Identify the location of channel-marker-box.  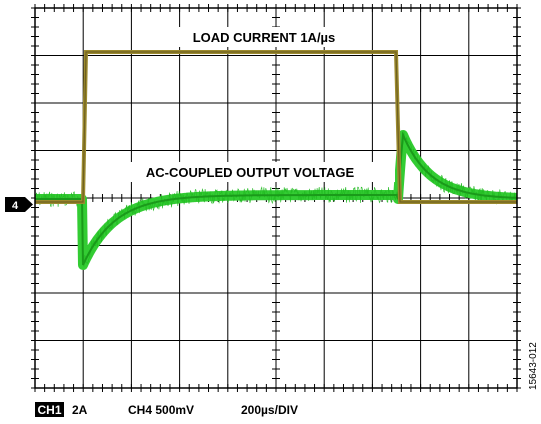
(15, 204).